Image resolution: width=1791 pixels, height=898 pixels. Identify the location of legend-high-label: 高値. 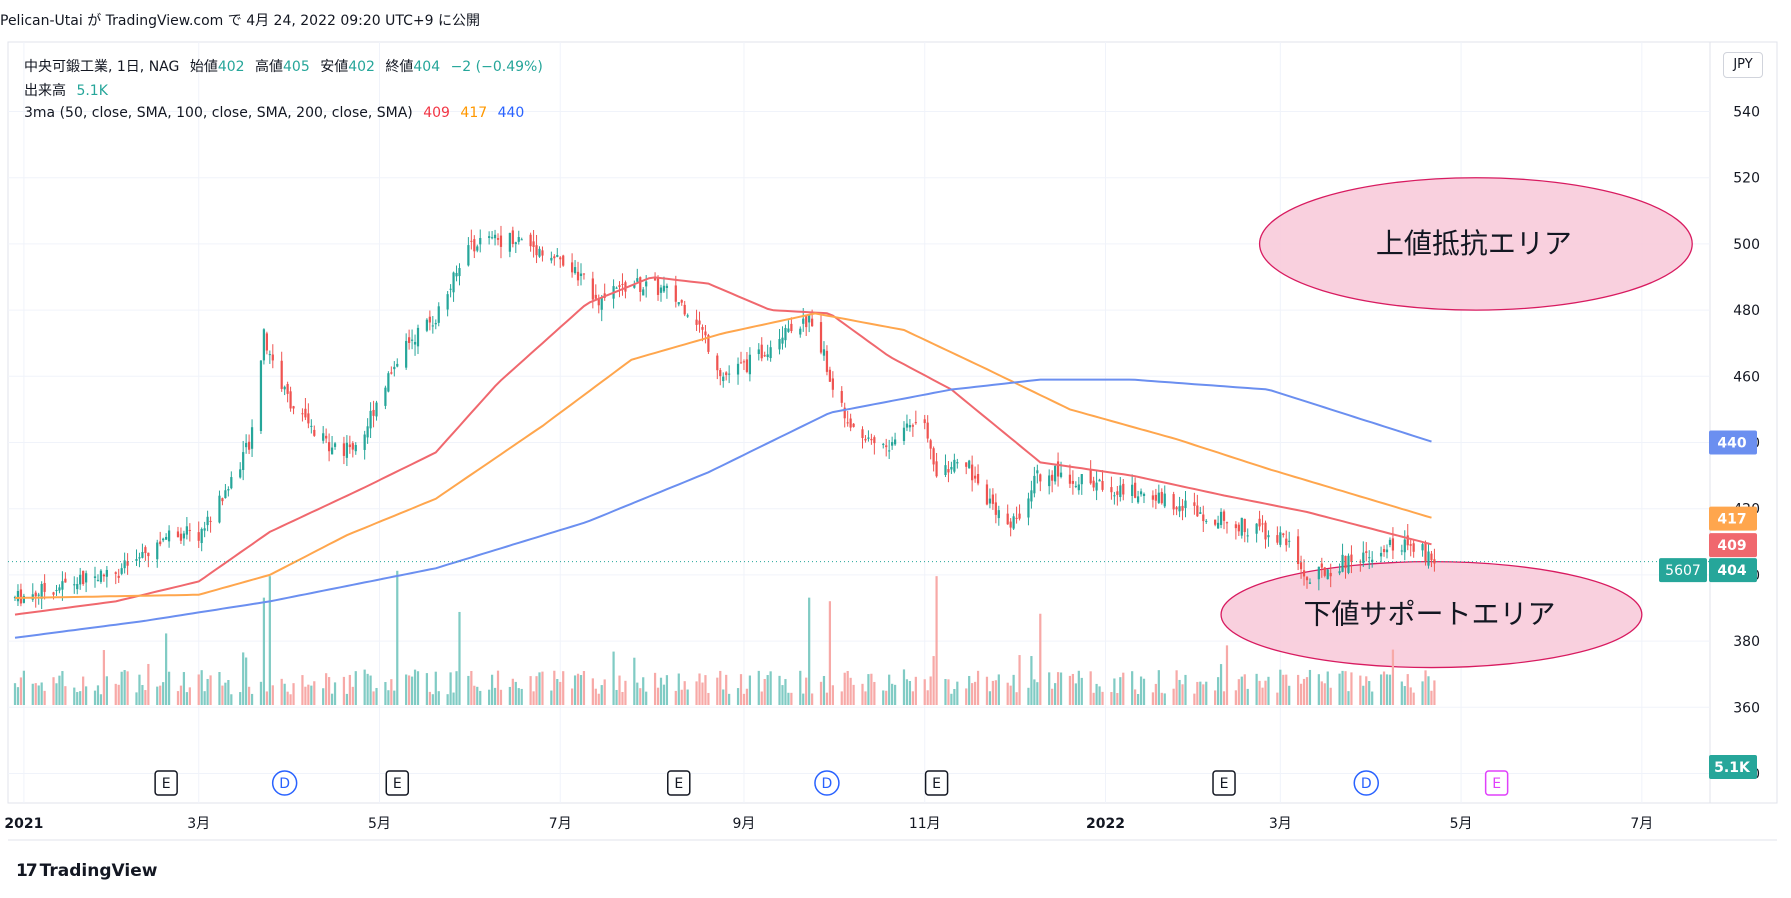
(269, 67).